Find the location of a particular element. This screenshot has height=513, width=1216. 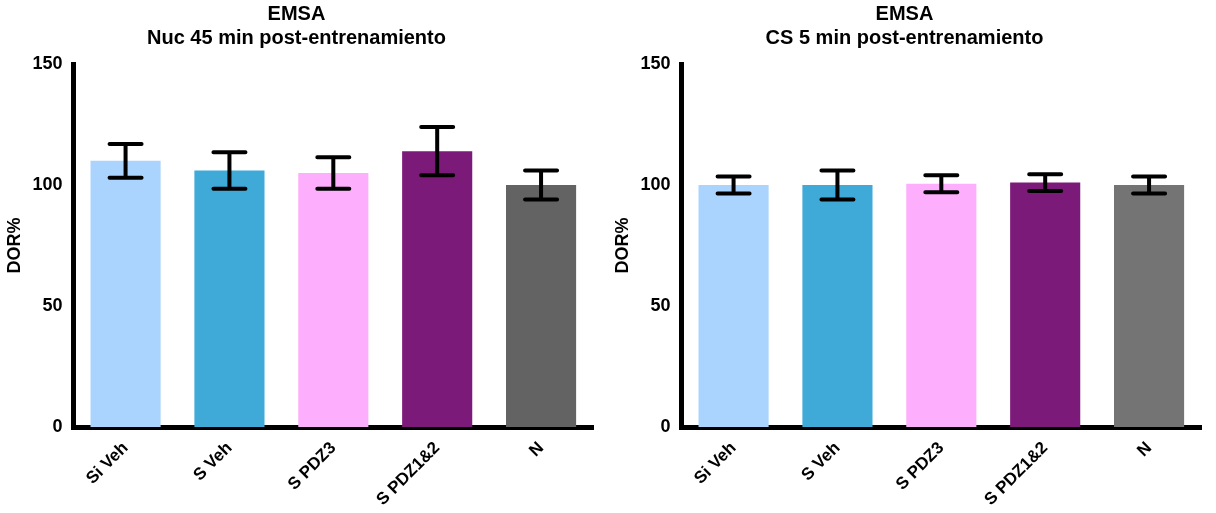

chart-subtitle: Nuc 45 min post-entrenamiento is located at coordinates (296, 36).